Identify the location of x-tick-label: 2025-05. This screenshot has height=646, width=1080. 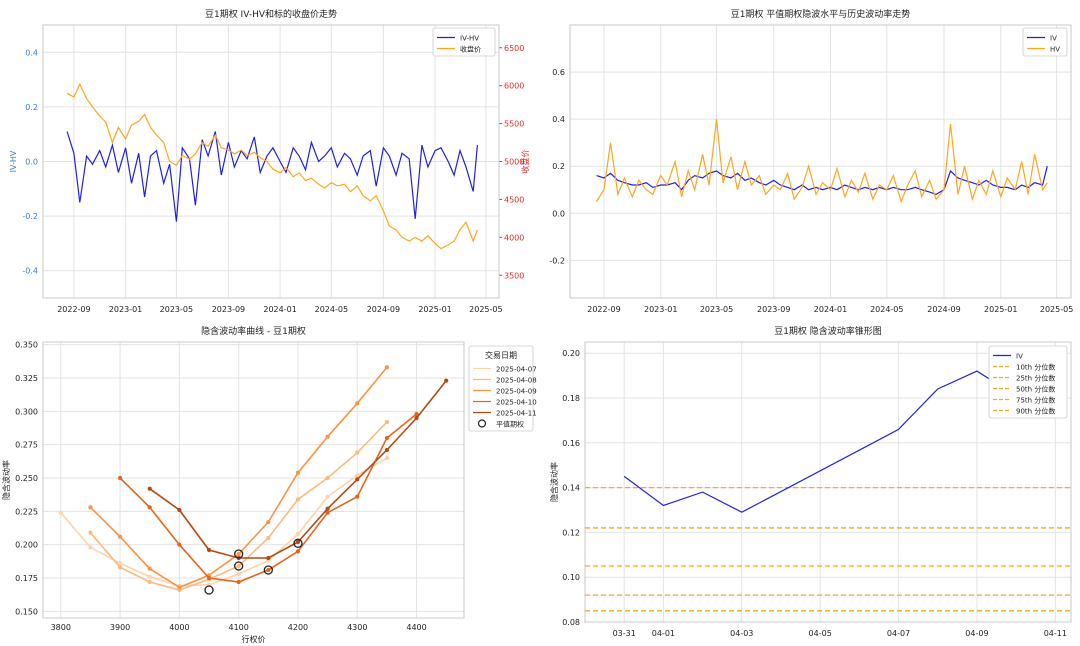
(485, 309).